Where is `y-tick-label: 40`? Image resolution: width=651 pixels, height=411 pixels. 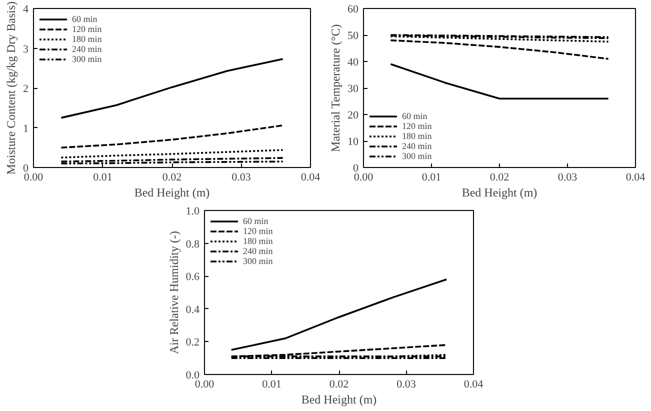 y-tick-label: 40 is located at coordinates (353, 62).